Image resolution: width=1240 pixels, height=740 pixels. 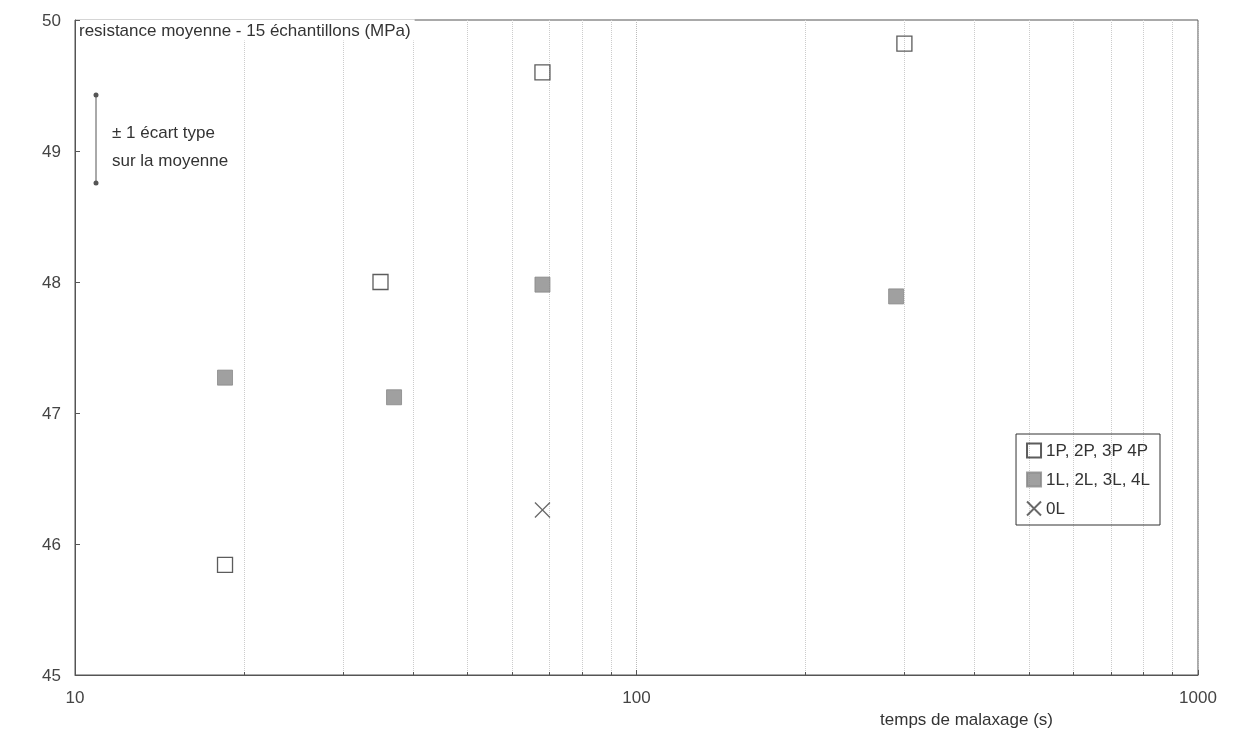 I want to click on legend-label: 1L, 2L, 3L, 4L, so click(x=1098, y=479).